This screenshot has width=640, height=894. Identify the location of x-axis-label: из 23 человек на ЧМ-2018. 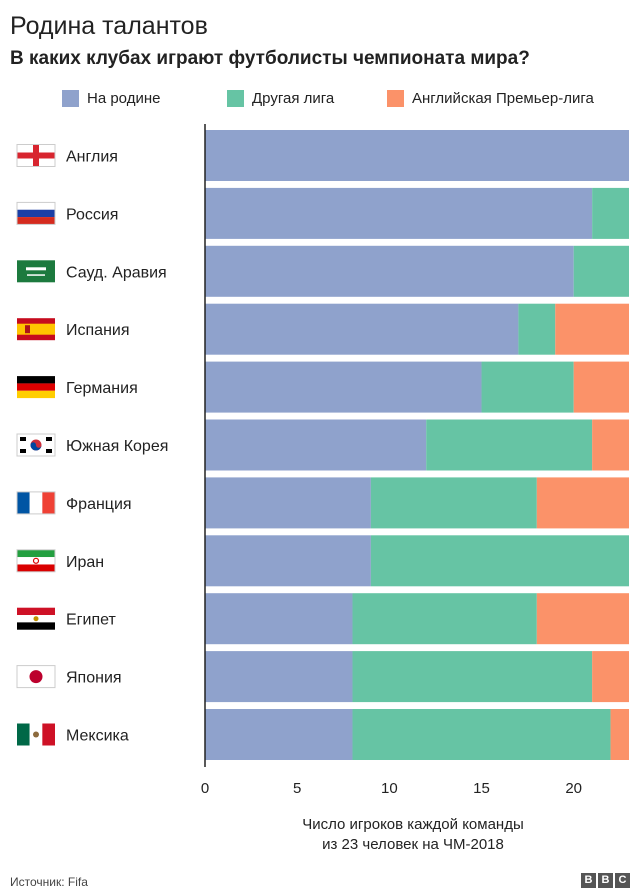
(413, 844).